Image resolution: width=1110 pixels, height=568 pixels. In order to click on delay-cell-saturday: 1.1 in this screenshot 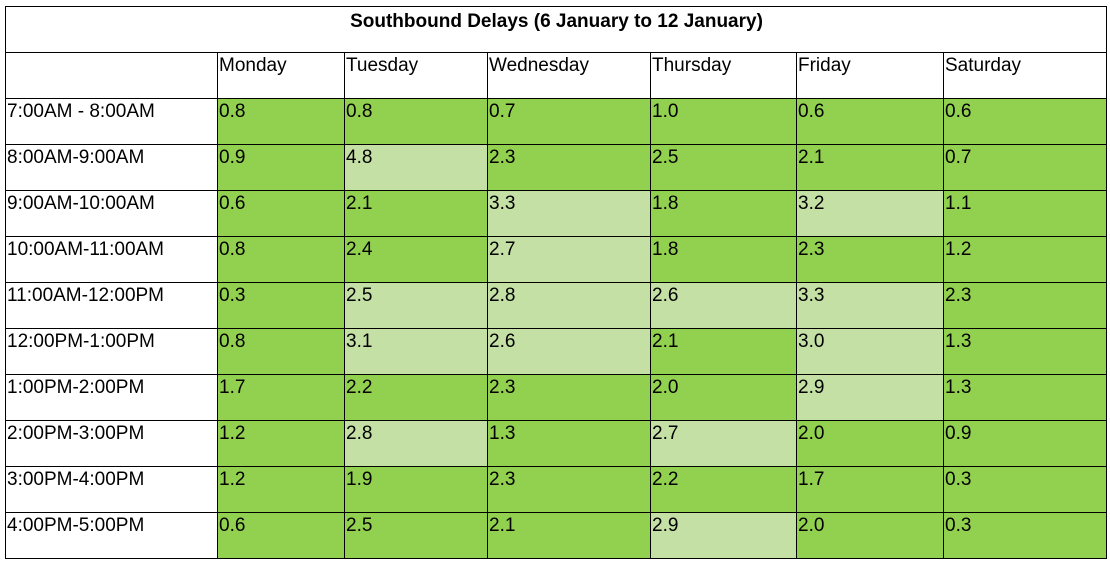, I will do `click(1025, 213)`.